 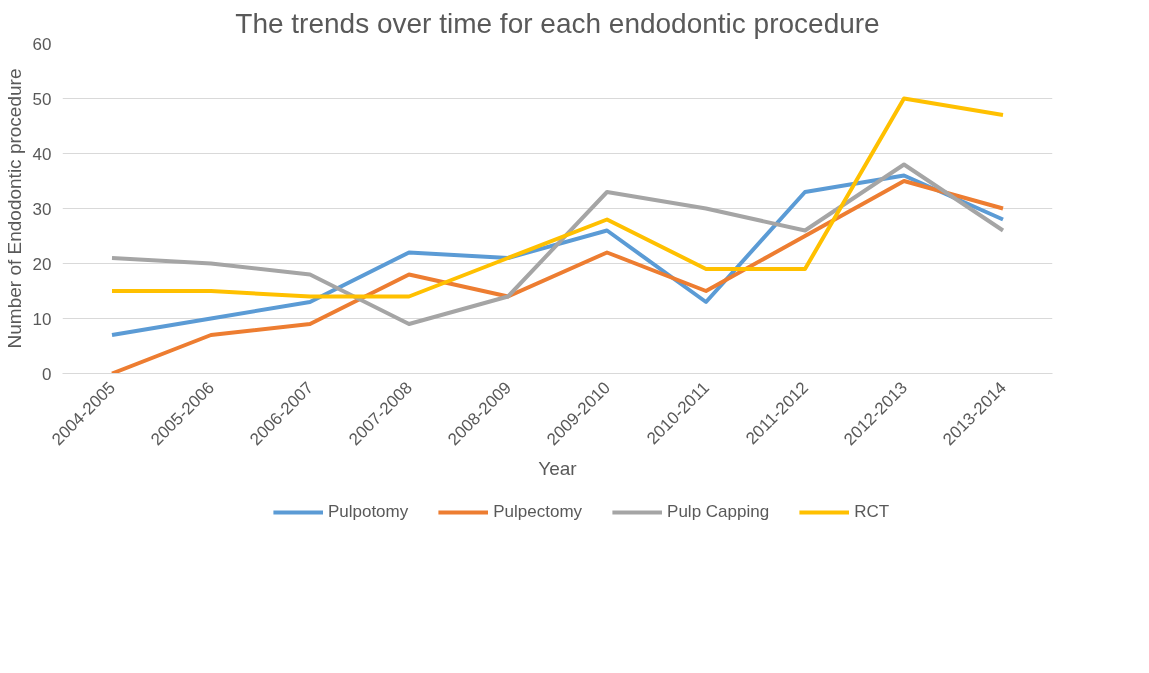 I want to click on y-tick-label: 60, so click(x=42, y=44).